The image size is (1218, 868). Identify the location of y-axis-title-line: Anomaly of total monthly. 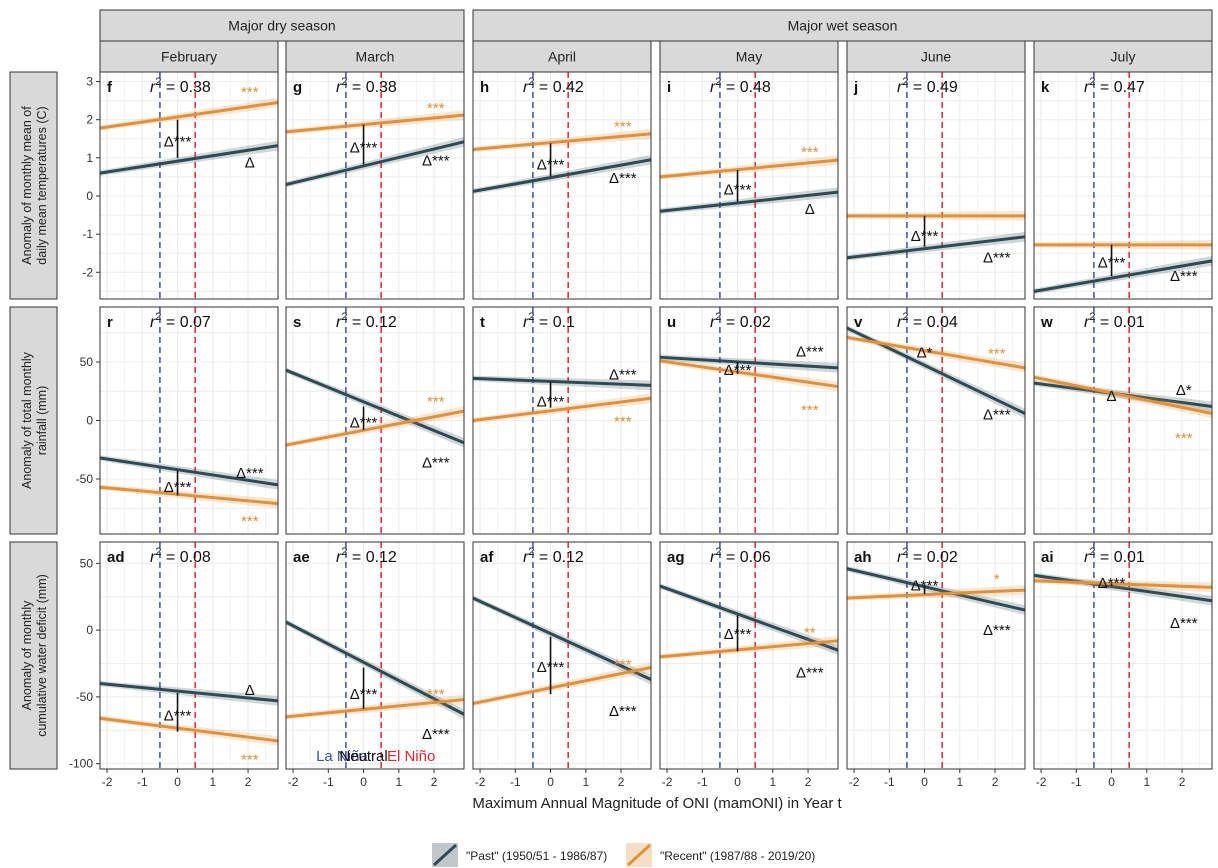
(27, 420).